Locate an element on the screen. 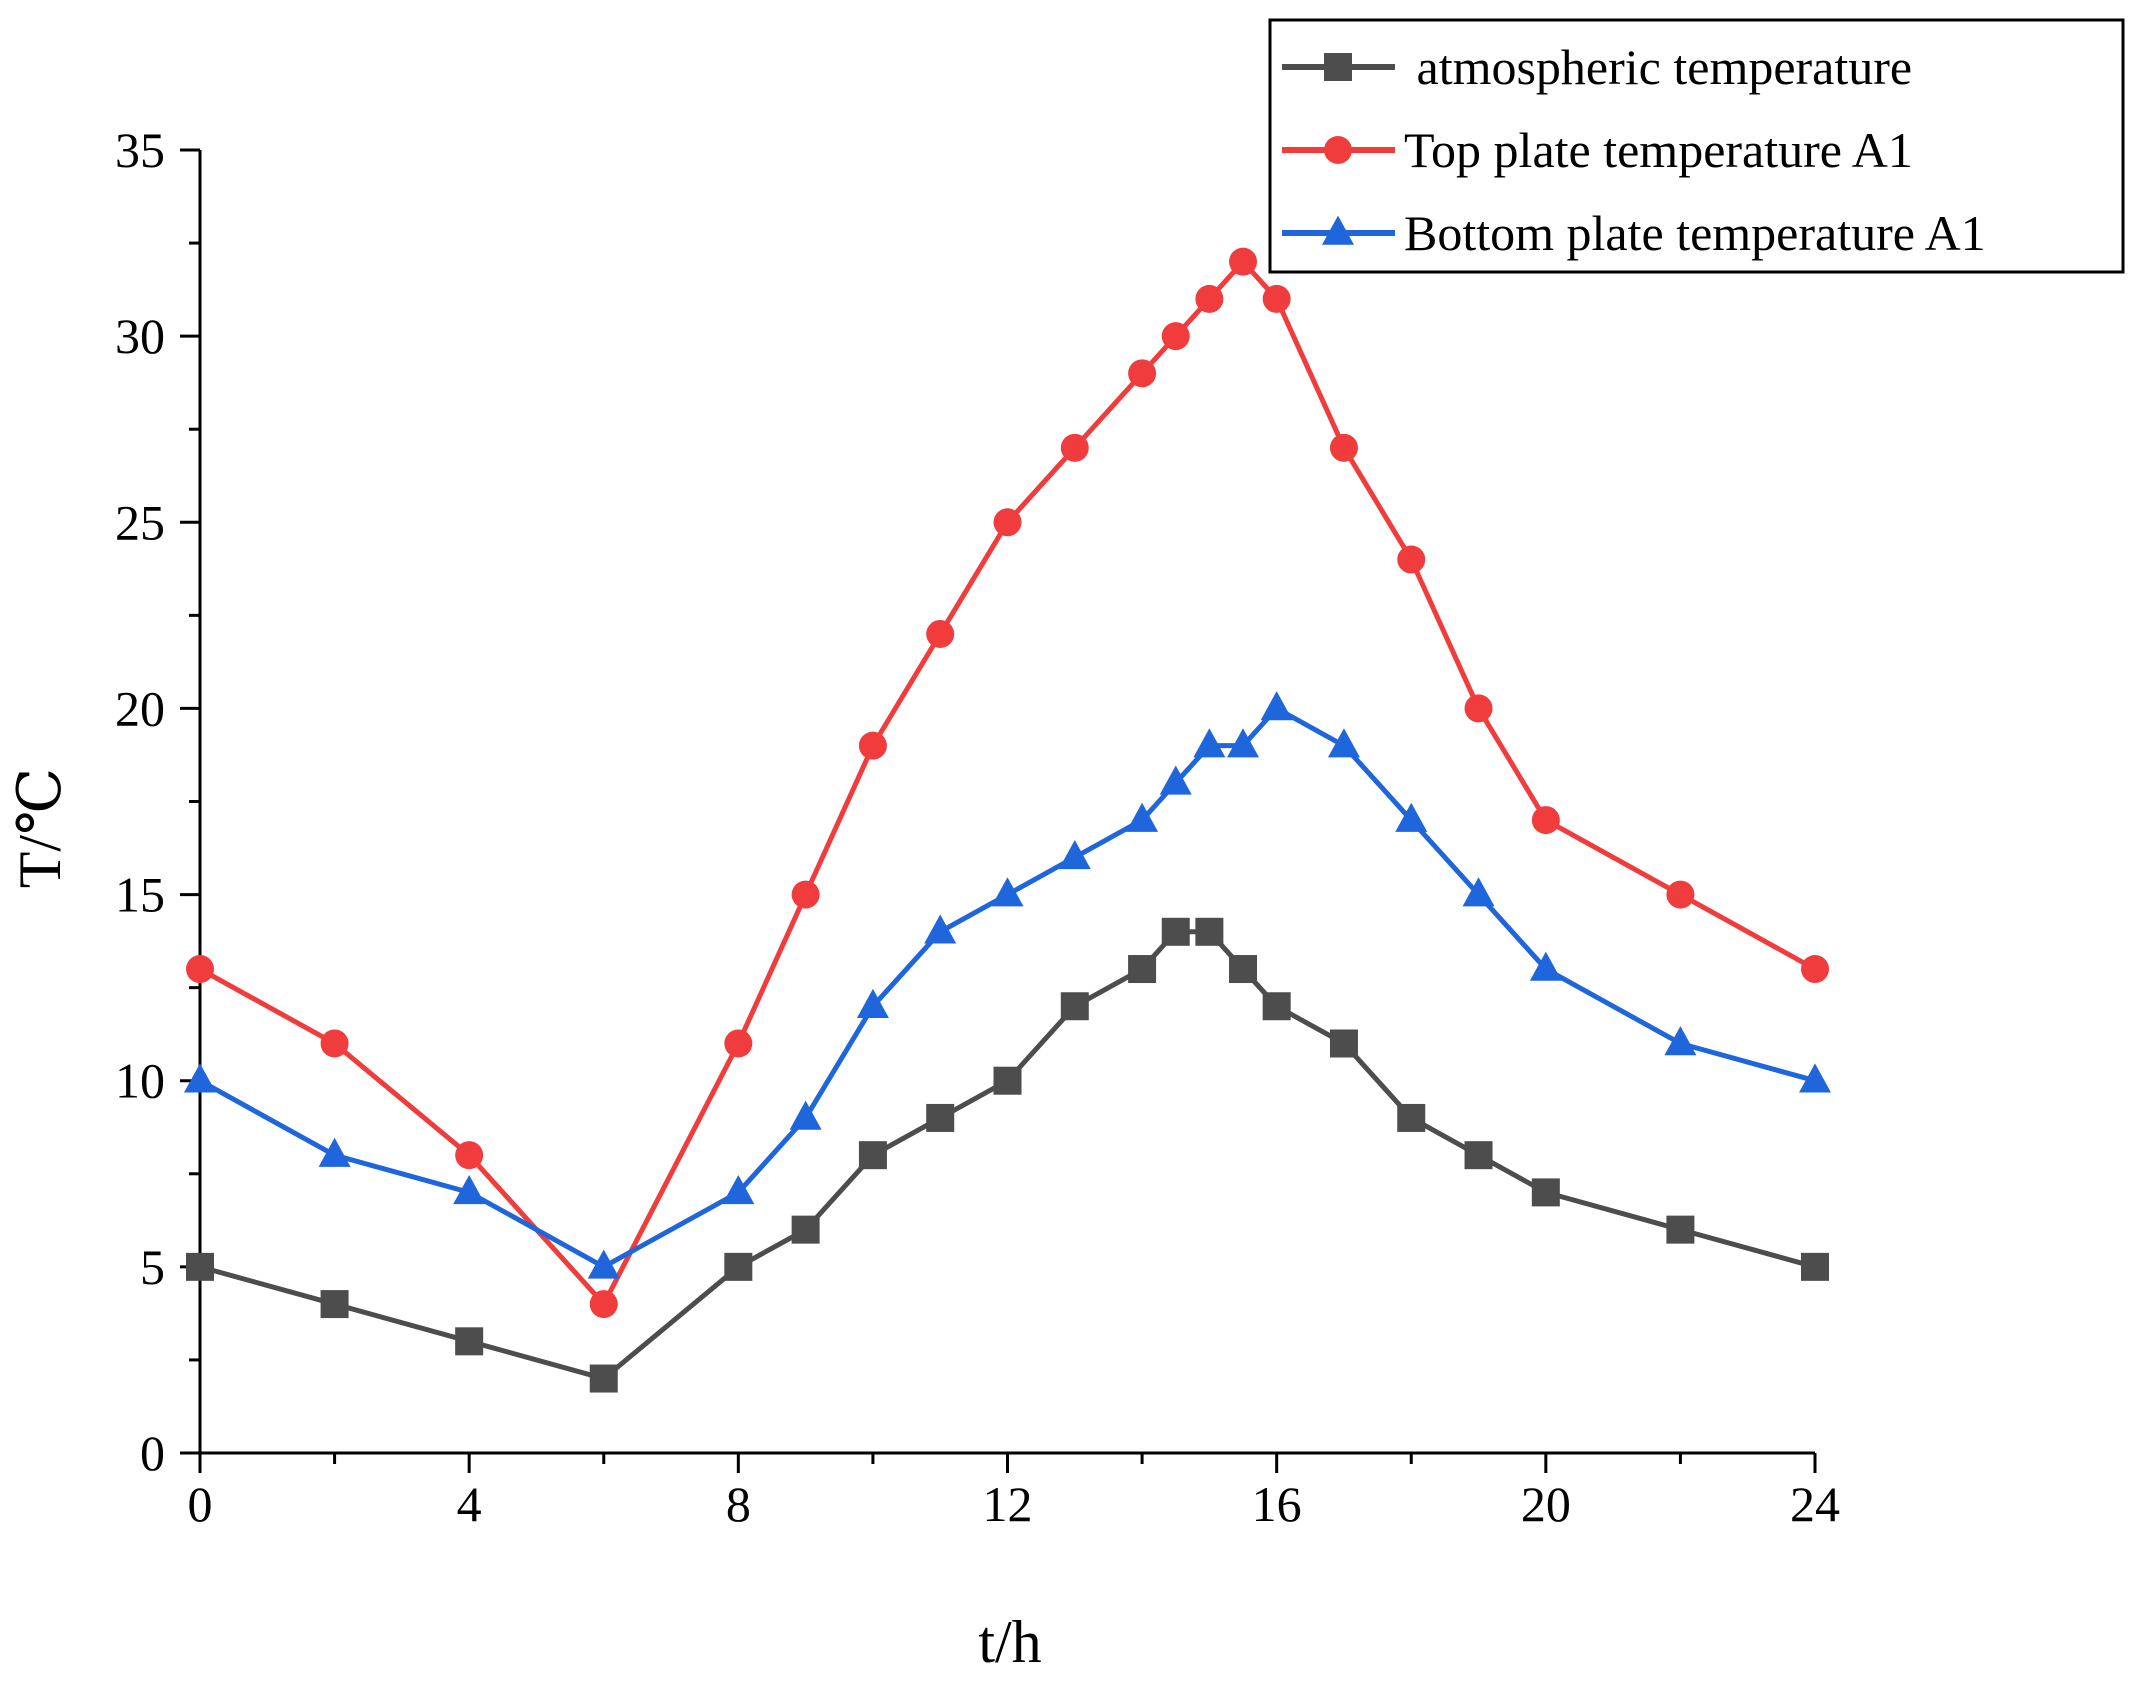  legend-item-atmospheric: atmospheric temperature is located at coordinates (1597, 67).